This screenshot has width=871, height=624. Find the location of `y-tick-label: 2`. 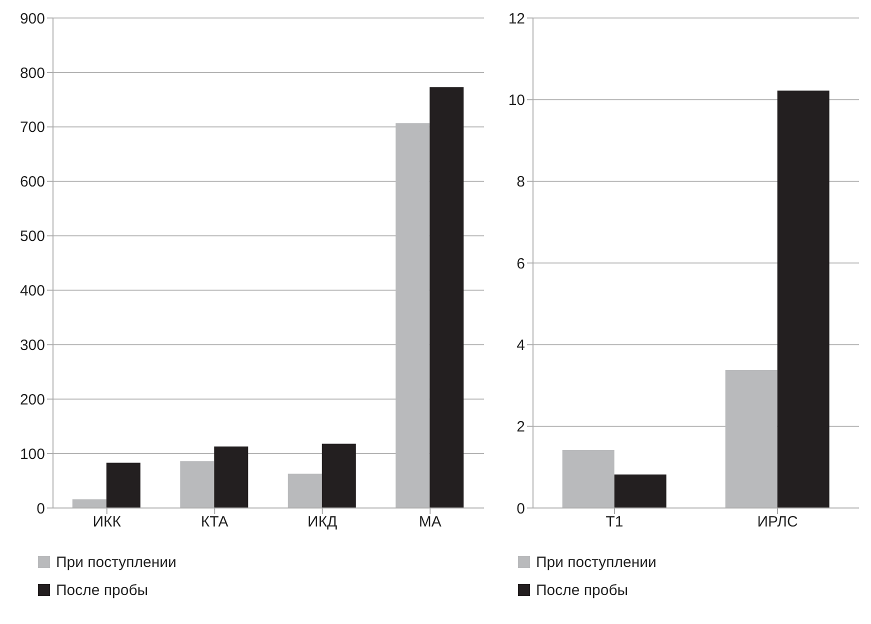

y-tick-label: 2 is located at coordinates (520, 427).